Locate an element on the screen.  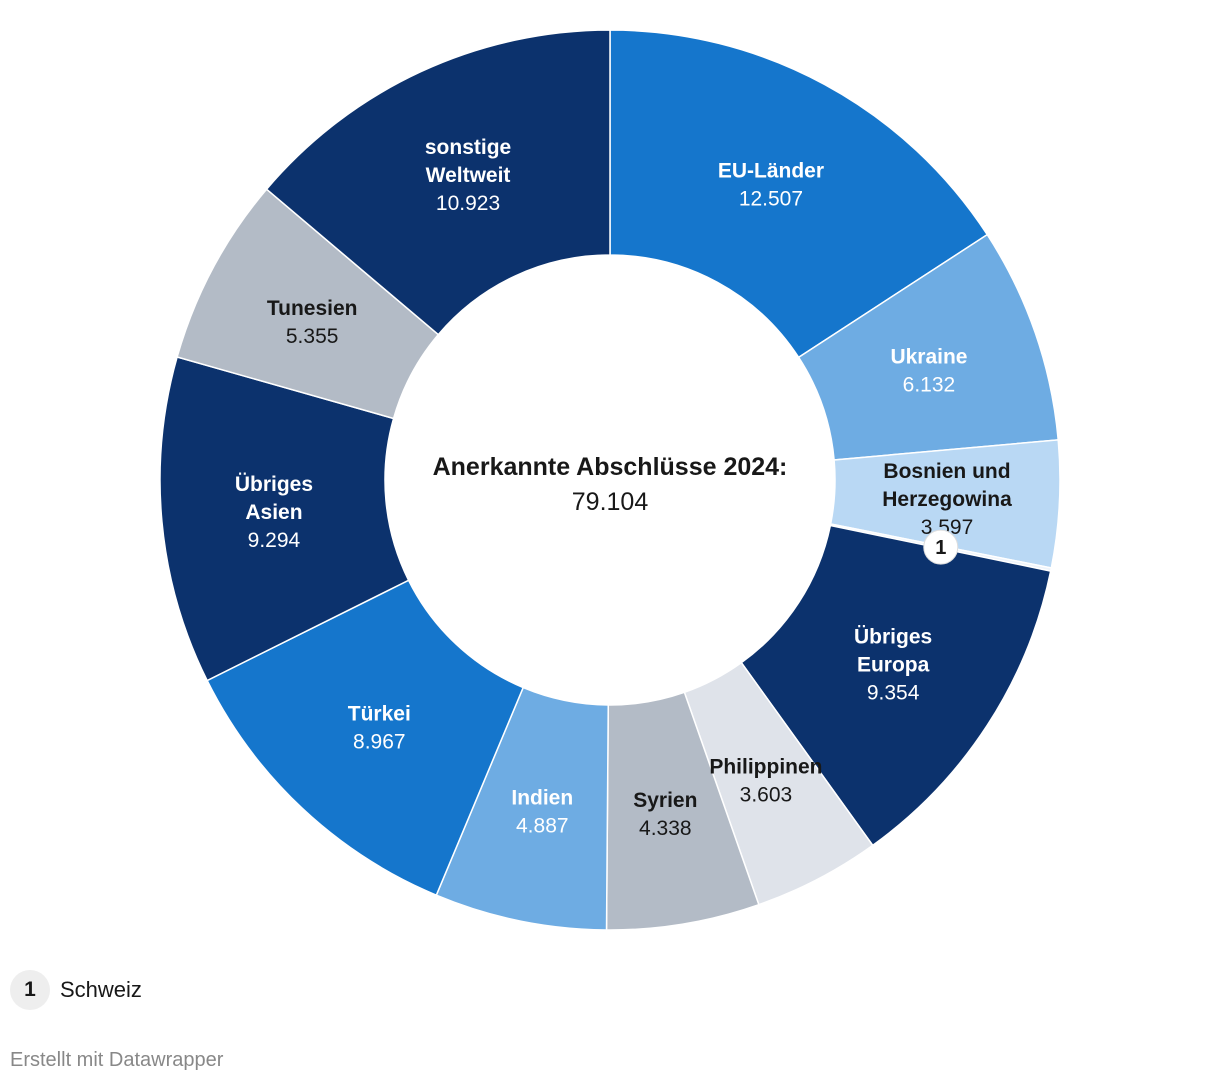
slice-label: EU-Länder is located at coordinates (771, 170).